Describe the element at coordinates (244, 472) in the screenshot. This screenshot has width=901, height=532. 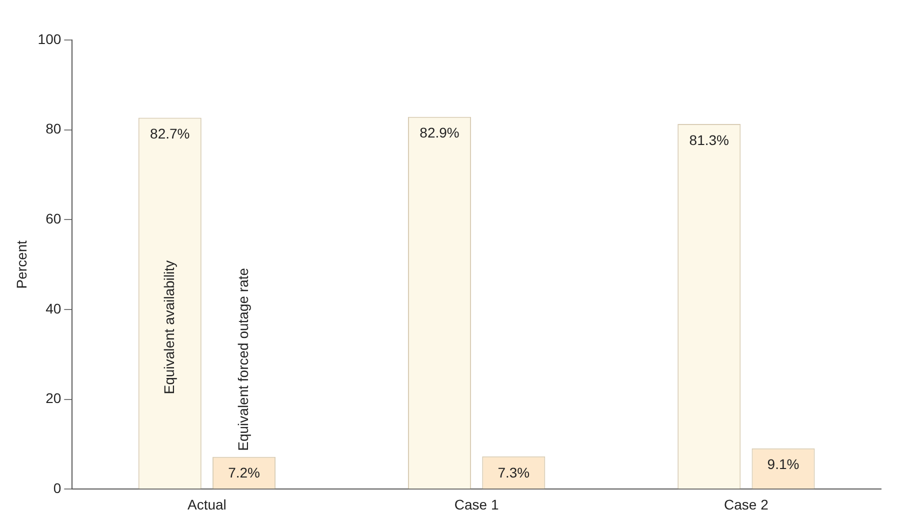
I see `data-label: 7.2%` at that location.